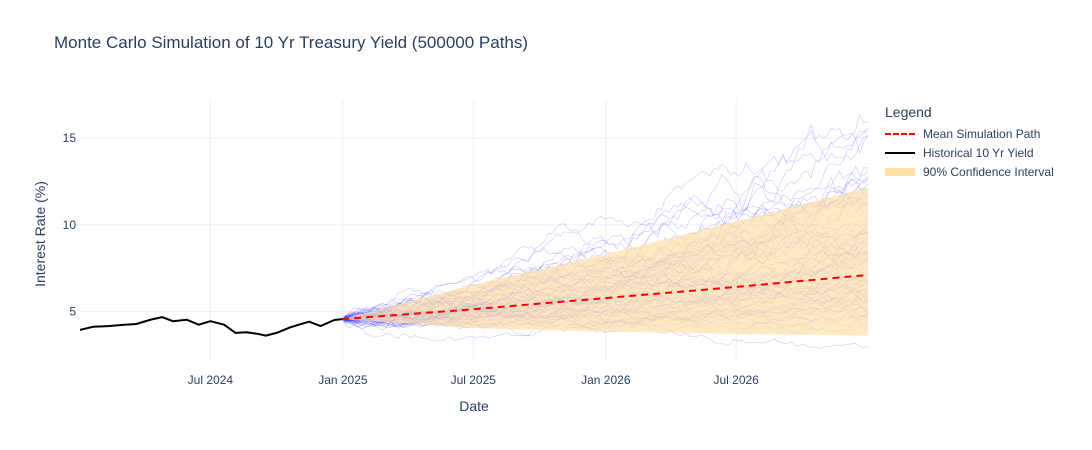 This screenshot has width=1092, height=450. I want to click on y-tick-label: 10, so click(70, 225).